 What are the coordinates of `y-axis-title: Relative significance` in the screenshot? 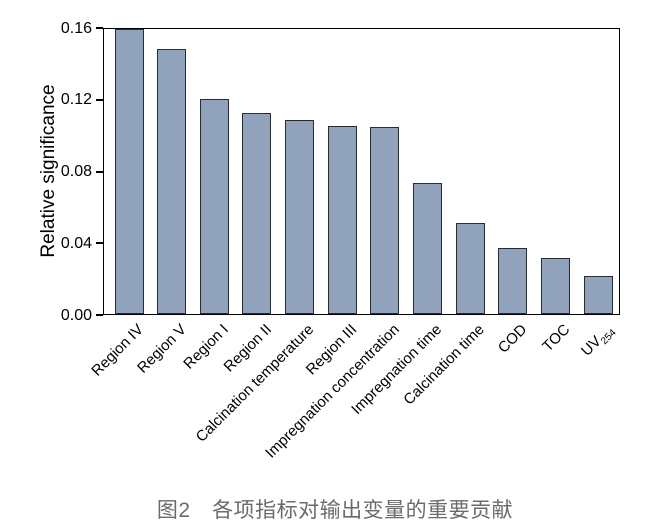 It's located at (48, 171).